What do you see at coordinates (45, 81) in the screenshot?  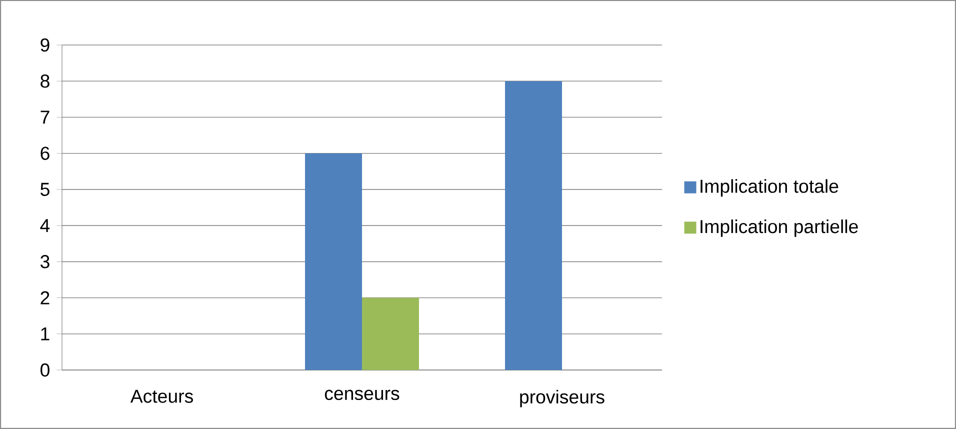 I see `y-tick-label: 8` at bounding box center [45, 81].